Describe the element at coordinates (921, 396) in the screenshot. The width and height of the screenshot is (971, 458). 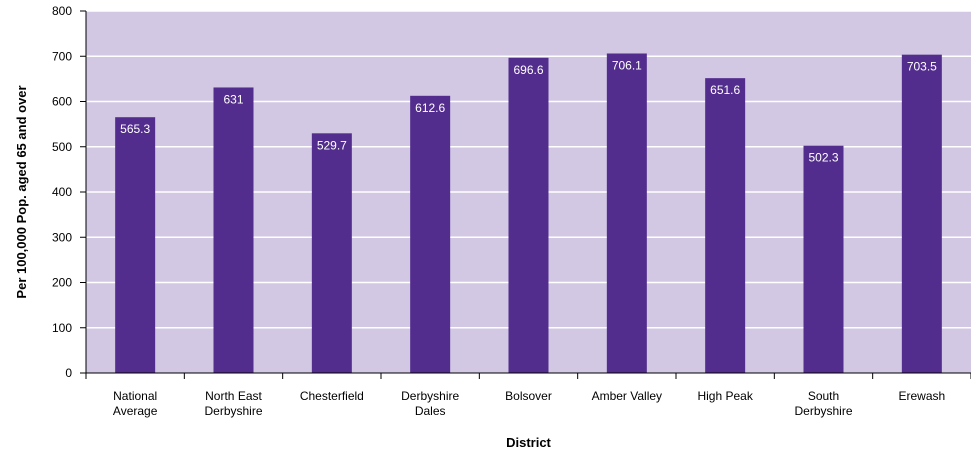
I see `x-tick-label: Erewash` at that location.